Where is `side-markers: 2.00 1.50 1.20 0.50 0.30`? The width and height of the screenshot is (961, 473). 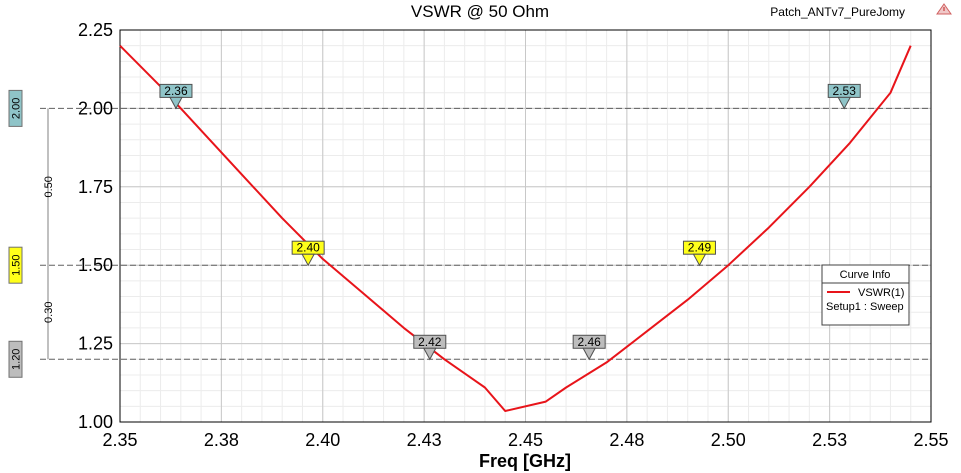
side-markers: 2.00 1.50 1.20 0.50 0.30 is located at coordinates (31, 233).